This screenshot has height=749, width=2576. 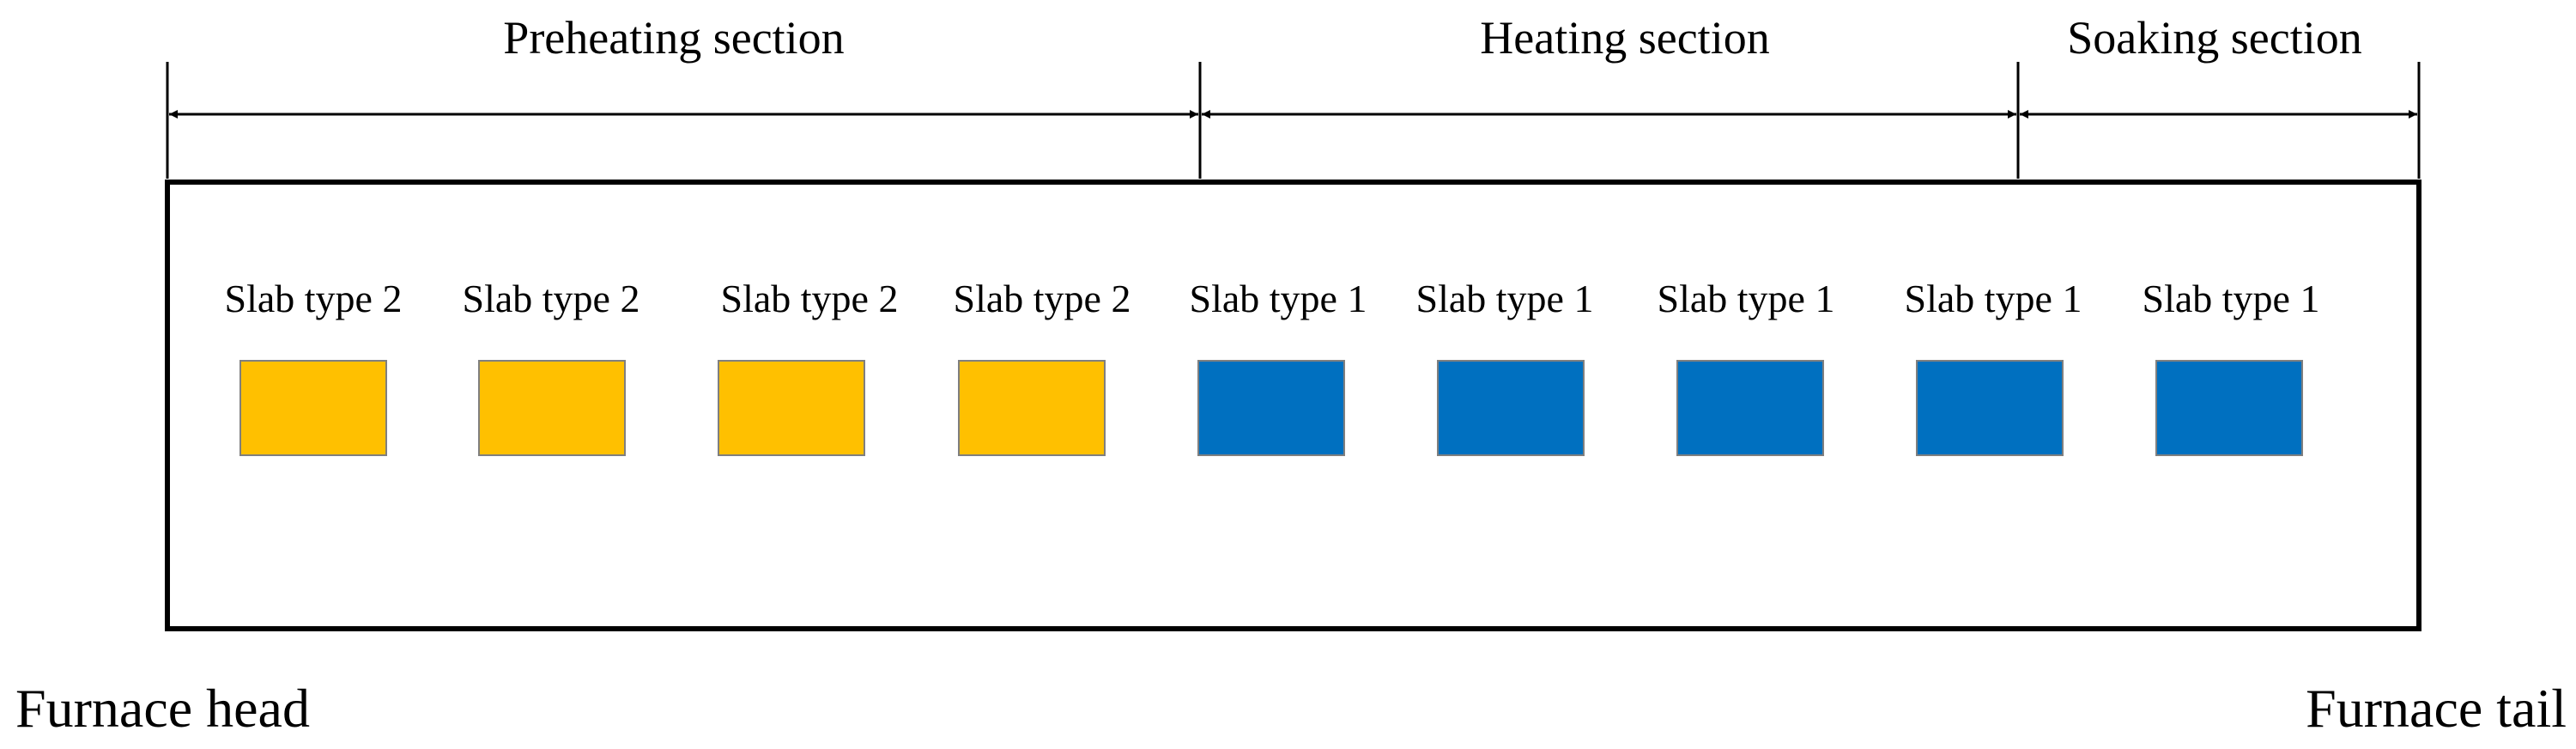 What do you see at coordinates (2436, 708) in the screenshot?
I see `furnace-tail-label: Furnace tail` at bounding box center [2436, 708].